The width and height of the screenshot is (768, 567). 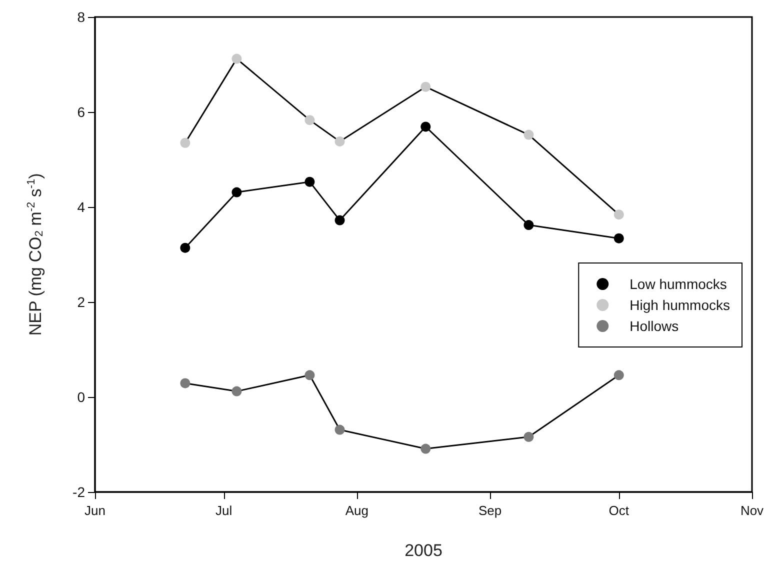 What do you see at coordinates (752, 510) in the screenshot?
I see `x-tick-label: Nov` at bounding box center [752, 510].